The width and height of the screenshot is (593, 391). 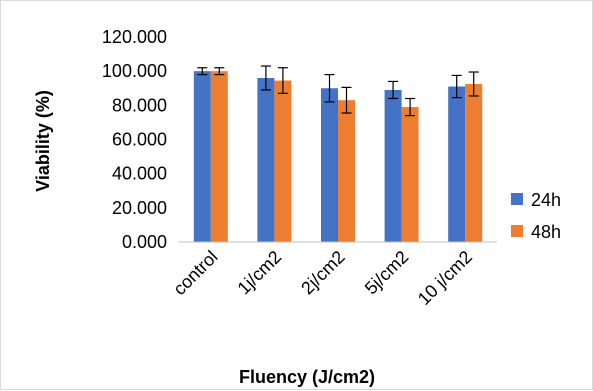 I want to click on category-label: 1j/cm2, so click(x=260, y=273).